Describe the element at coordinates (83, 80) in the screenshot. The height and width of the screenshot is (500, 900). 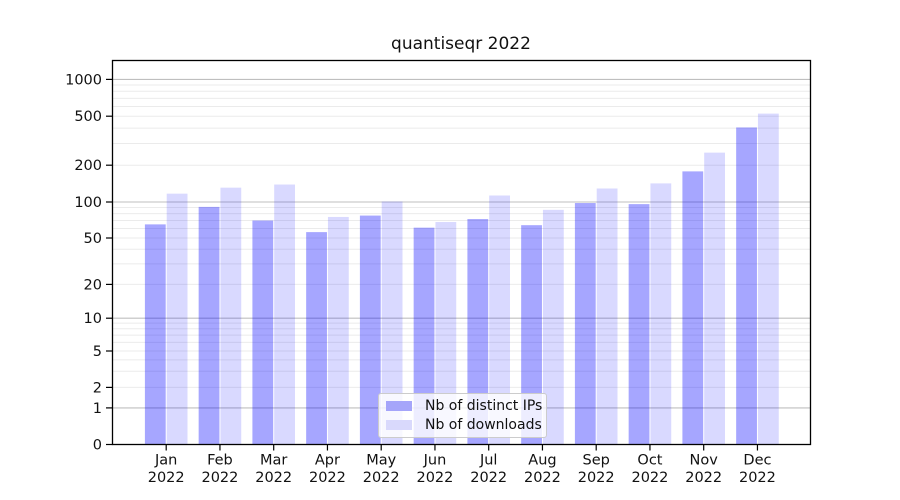
I see `y-tick-label: 1000` at that location.